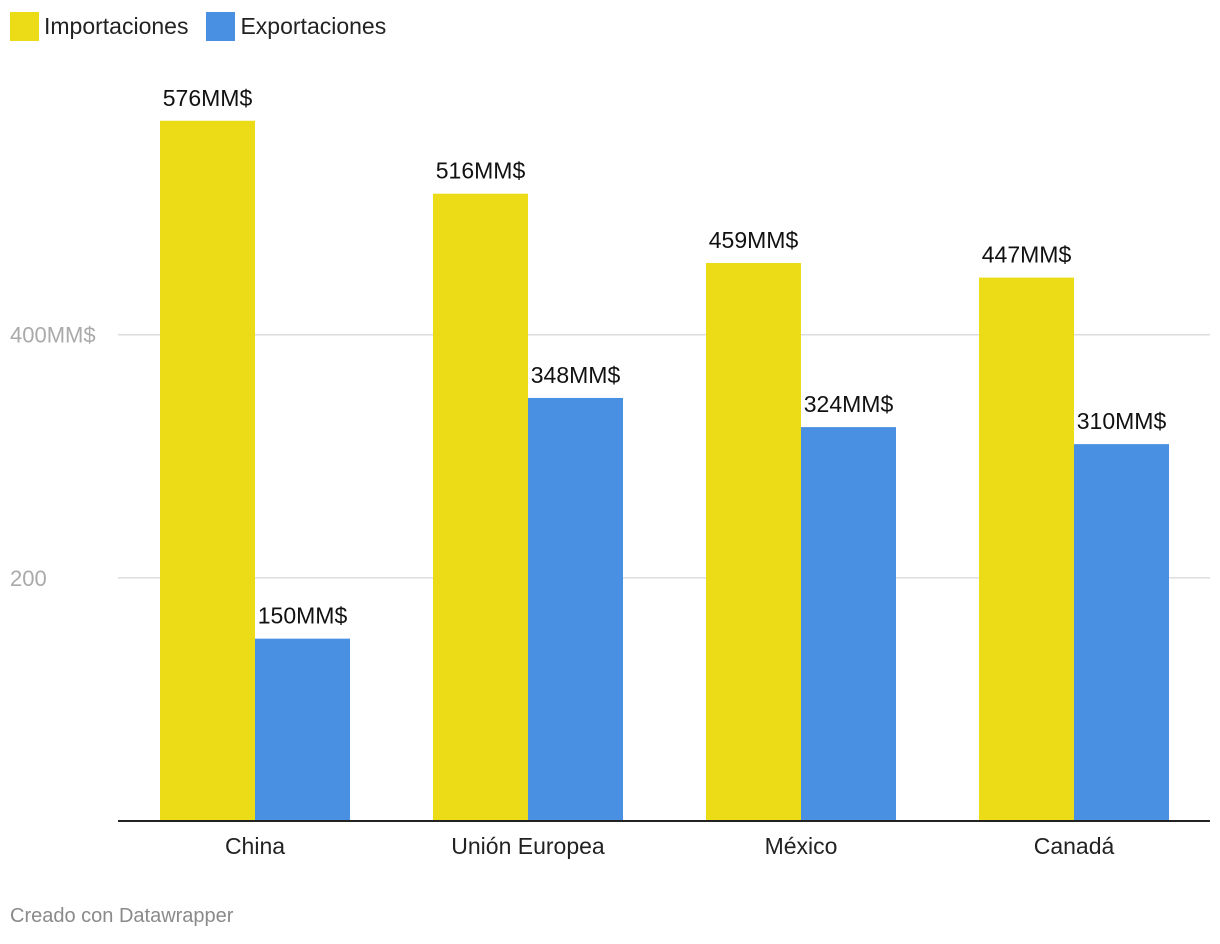 This screenshot has height=944, width=1220. What do you see at coordinates (24, 26) in the screenshot?
I see `legend-swatch-importaciones` at bounding box center [24, 26].